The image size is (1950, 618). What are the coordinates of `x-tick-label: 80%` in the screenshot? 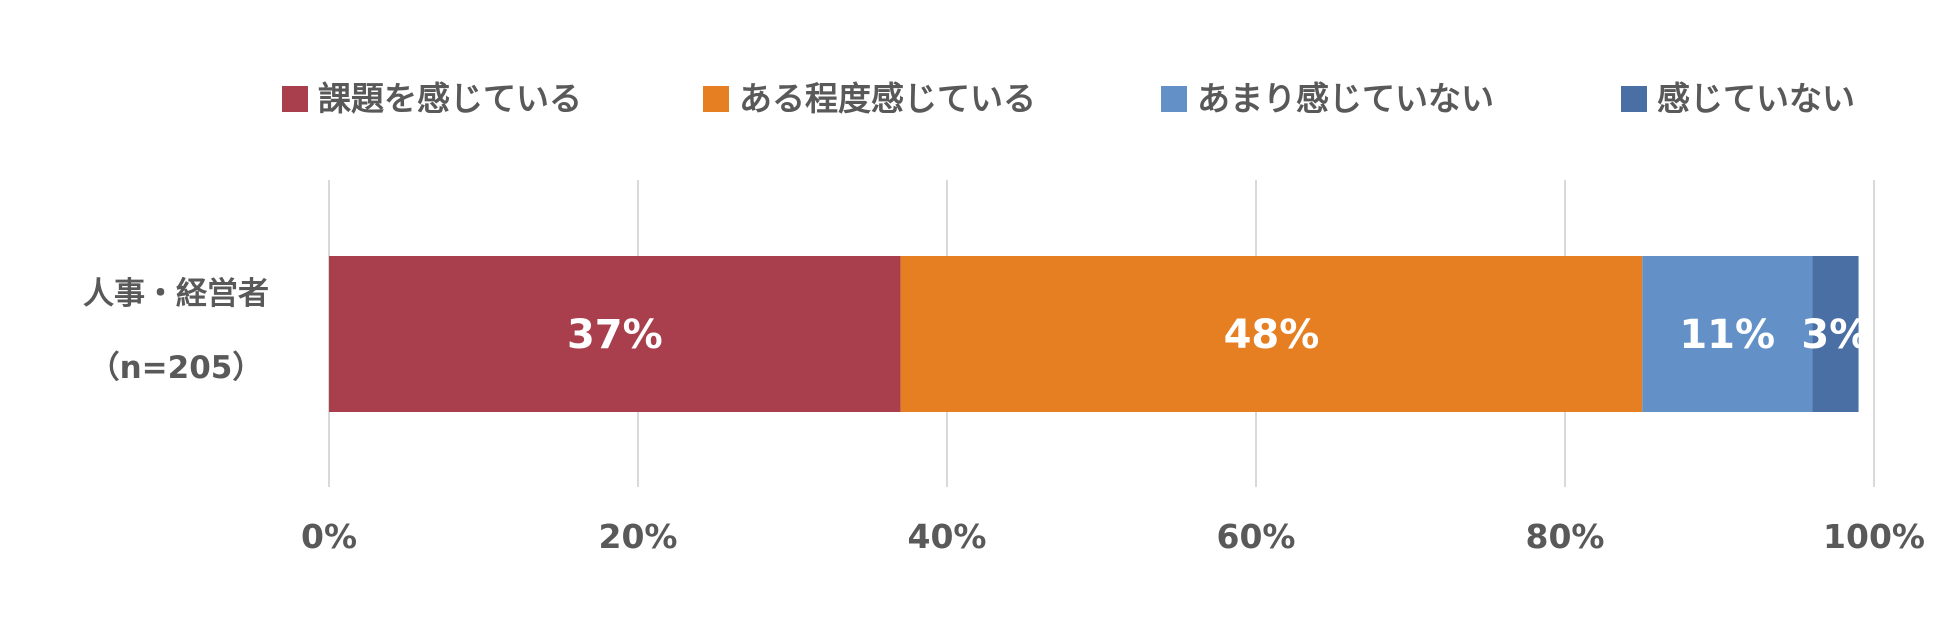 It's located at (1565, 536).